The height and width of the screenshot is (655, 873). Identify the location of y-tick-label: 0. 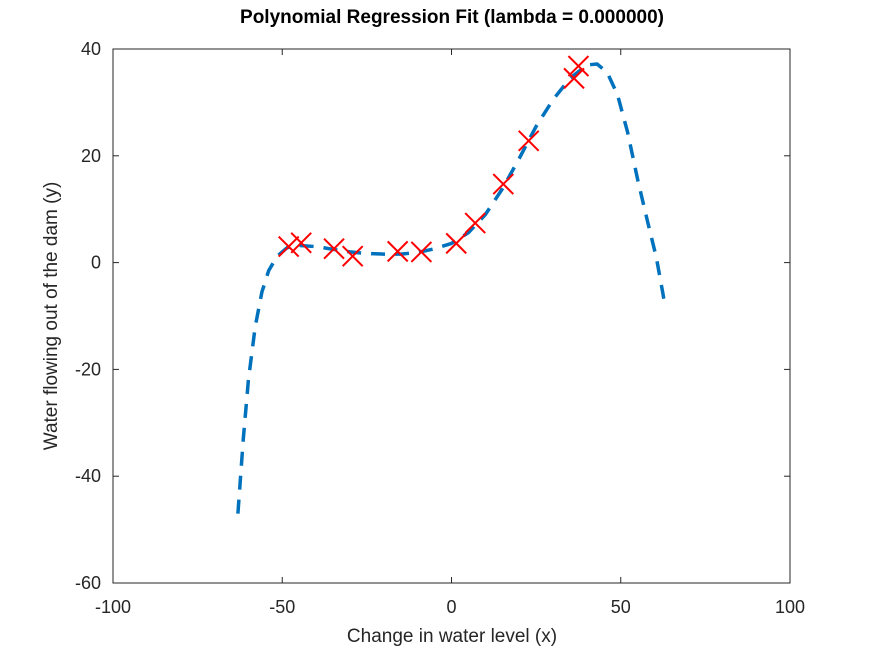
(96, 263).